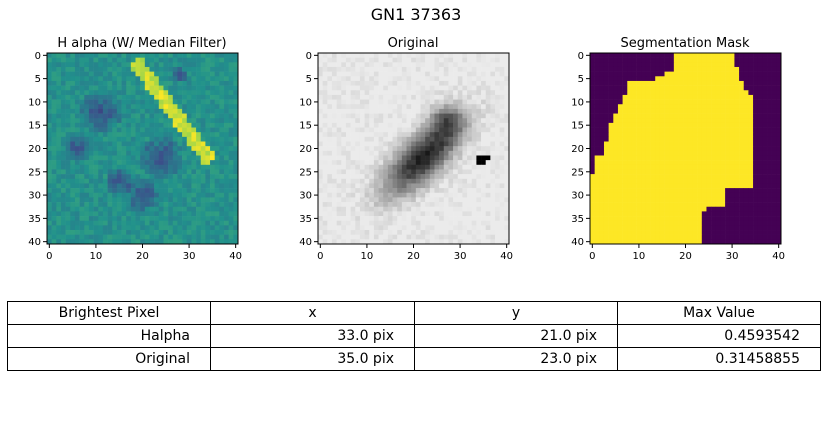 The image size is (827, 440). Describe the element at coordinates (516, 313) in the screenshot. I see `table-header-cell: y` at that location.